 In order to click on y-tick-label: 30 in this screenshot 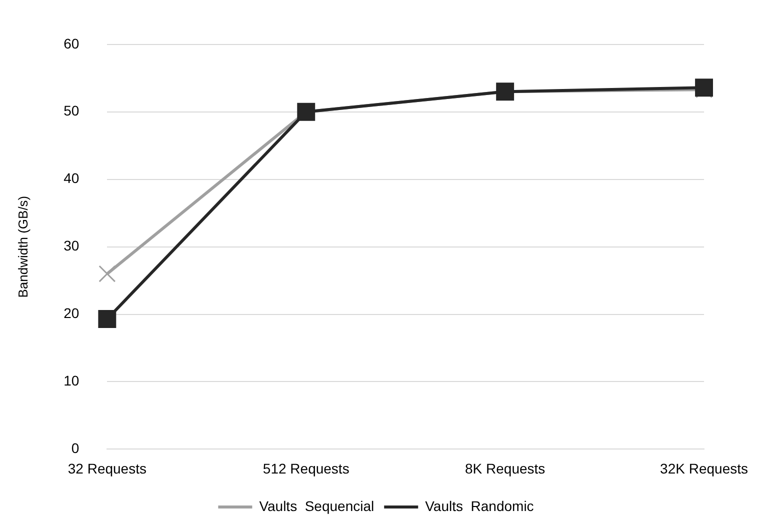, I will do `click(72, 246)`.